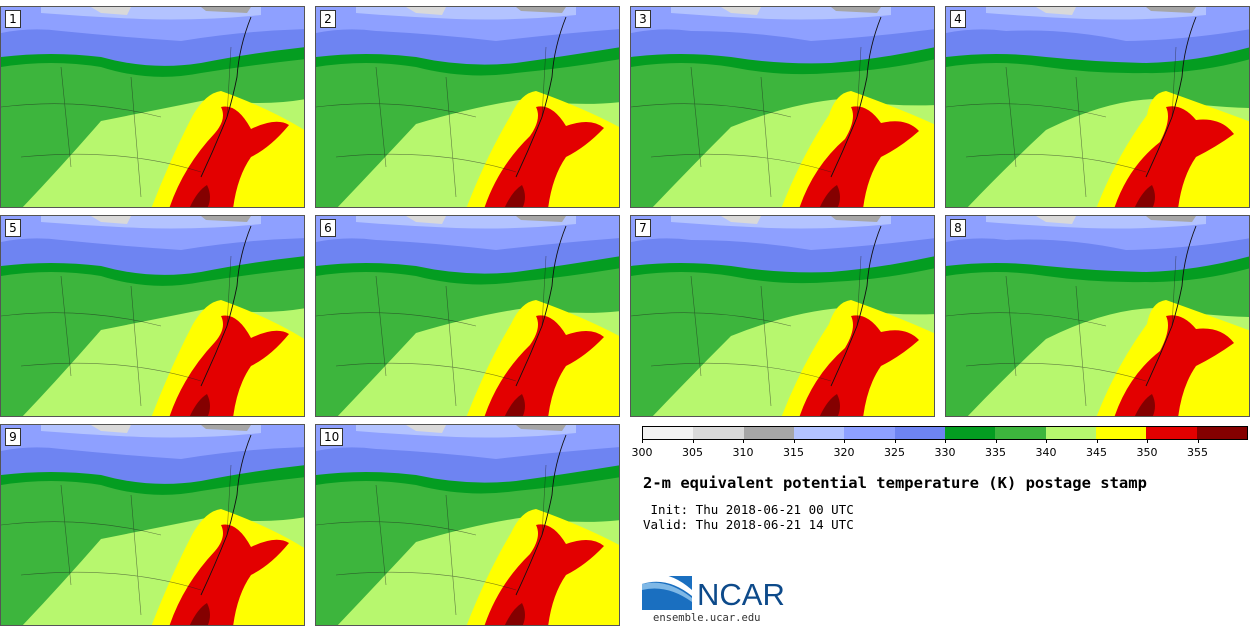  What do you see at coordinates (643, 228) in the screenshot?
I see `member-label: 7` at bounding box center [643, 228].